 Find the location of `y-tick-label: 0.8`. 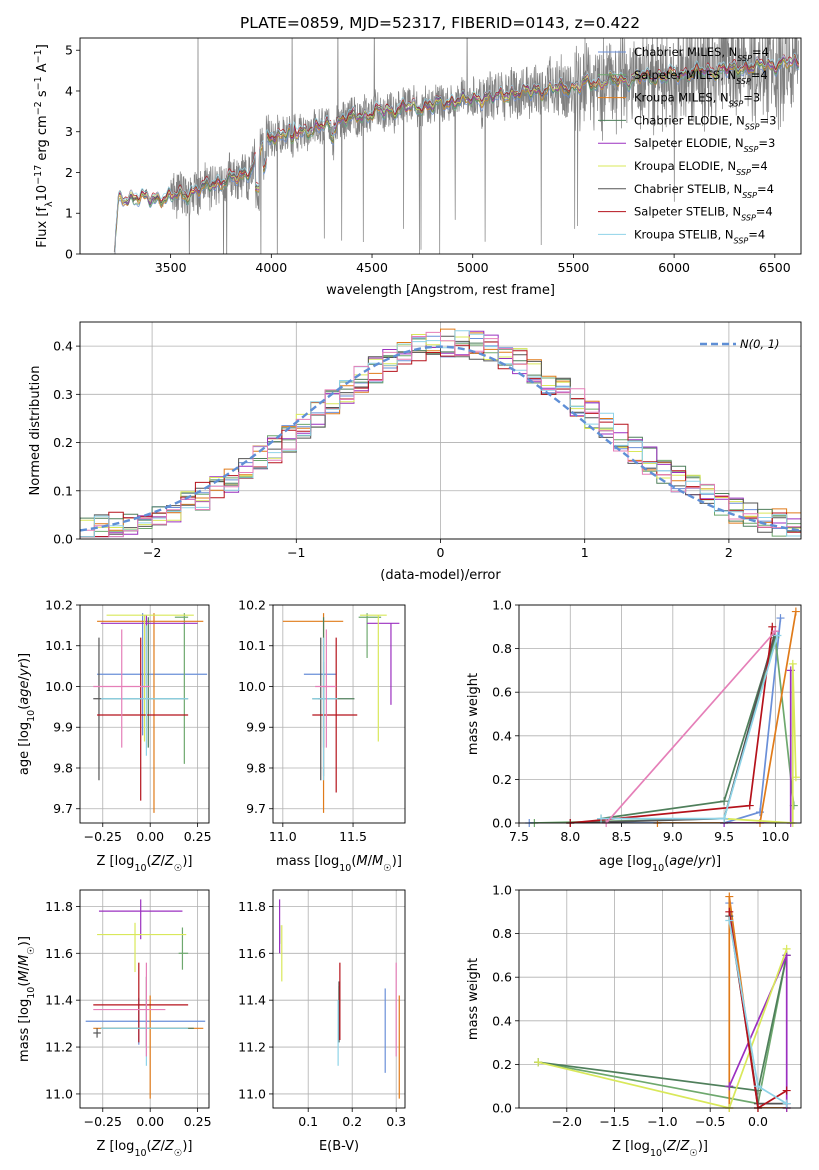

y-tick-label: 0.8 is located at coordinates (502, 933).